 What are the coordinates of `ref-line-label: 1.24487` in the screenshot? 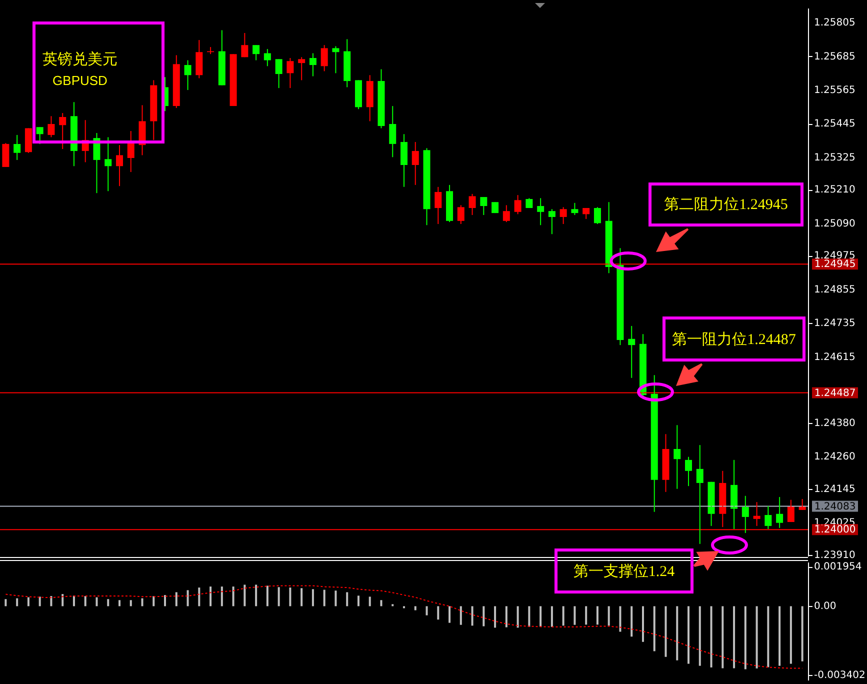 It's located at (835, 393).